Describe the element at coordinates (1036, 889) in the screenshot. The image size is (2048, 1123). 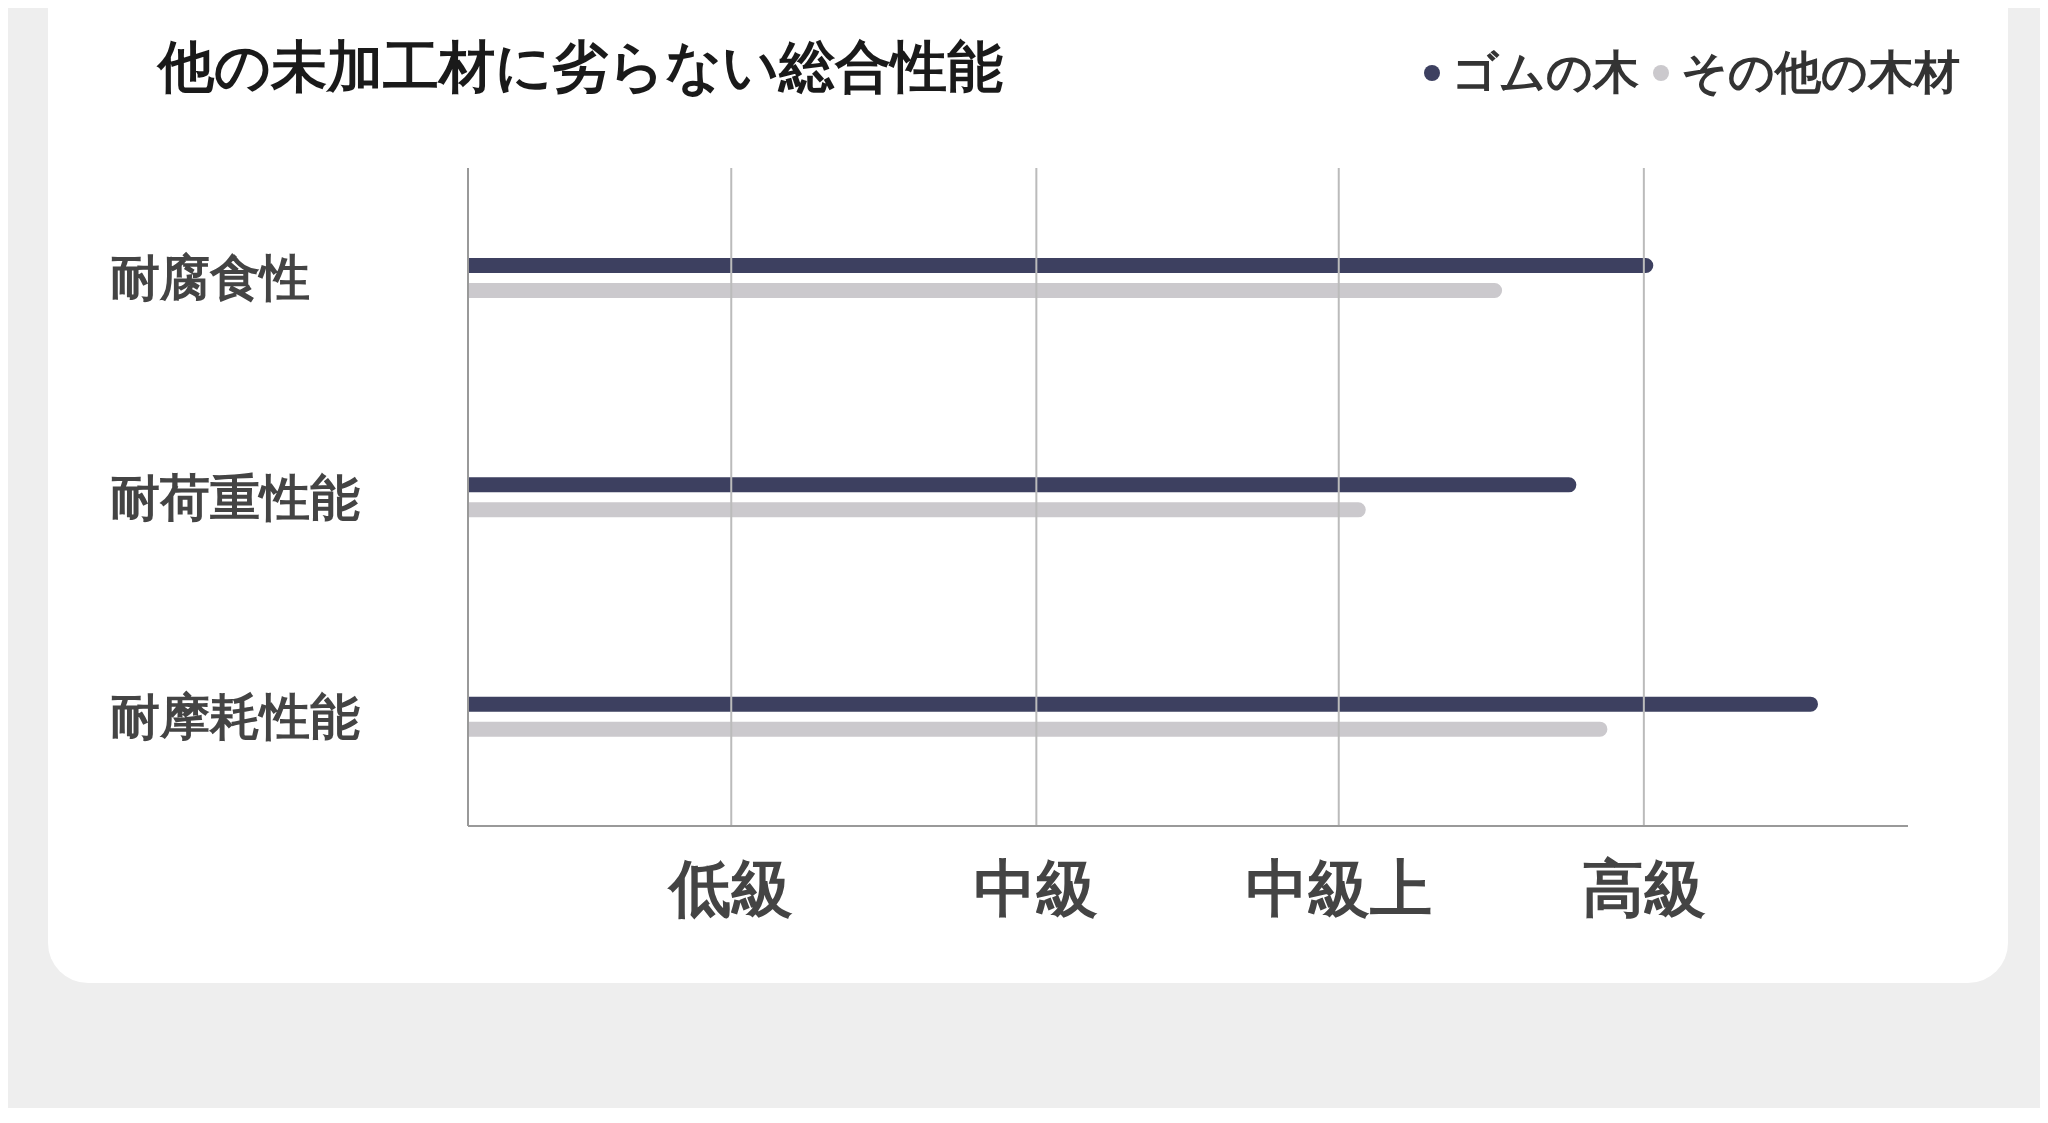
I see `ref-line-label: 中級` at that location.